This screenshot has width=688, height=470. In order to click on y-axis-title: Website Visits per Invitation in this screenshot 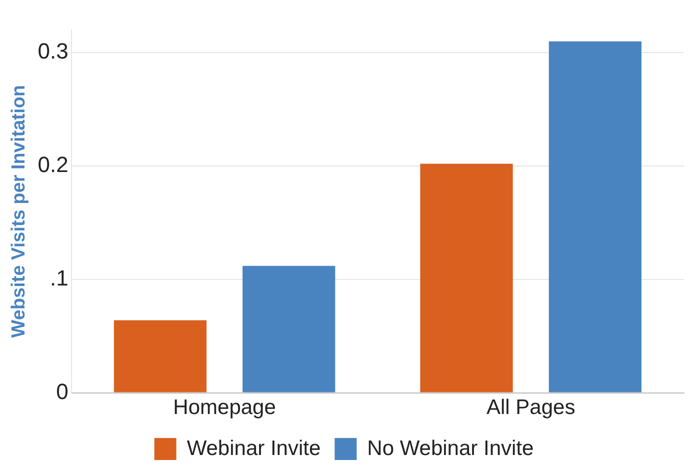, I will do `click(19, 211)`.